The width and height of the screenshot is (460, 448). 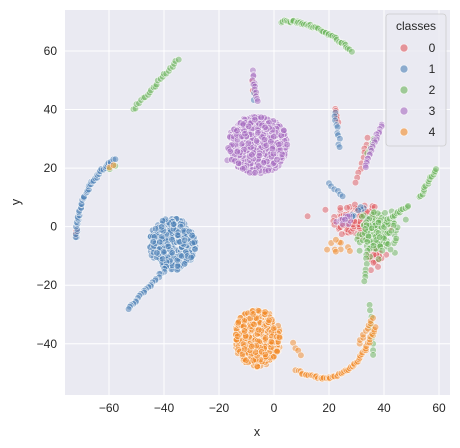 I want to click on series-3-points, so click(x=304, y=147).